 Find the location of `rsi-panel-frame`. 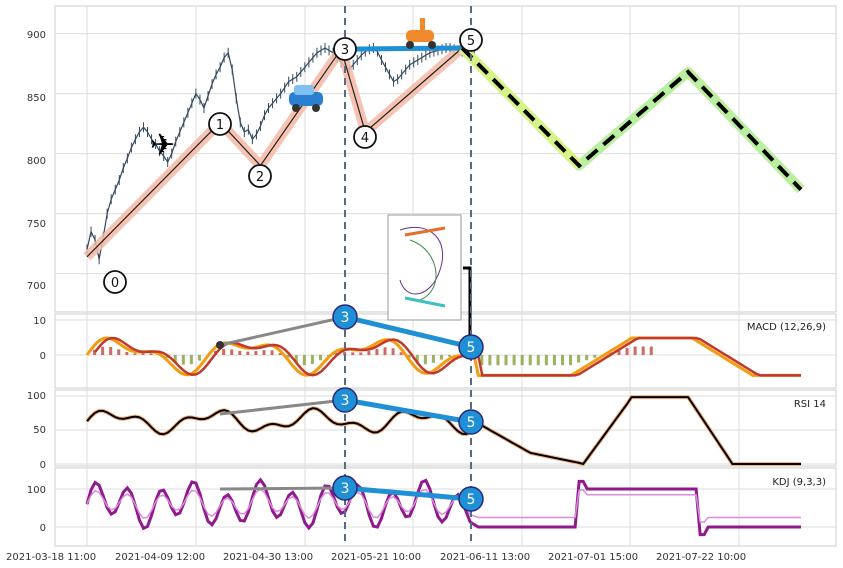

rsi-panel-frame is located at coordinates (445, 428).